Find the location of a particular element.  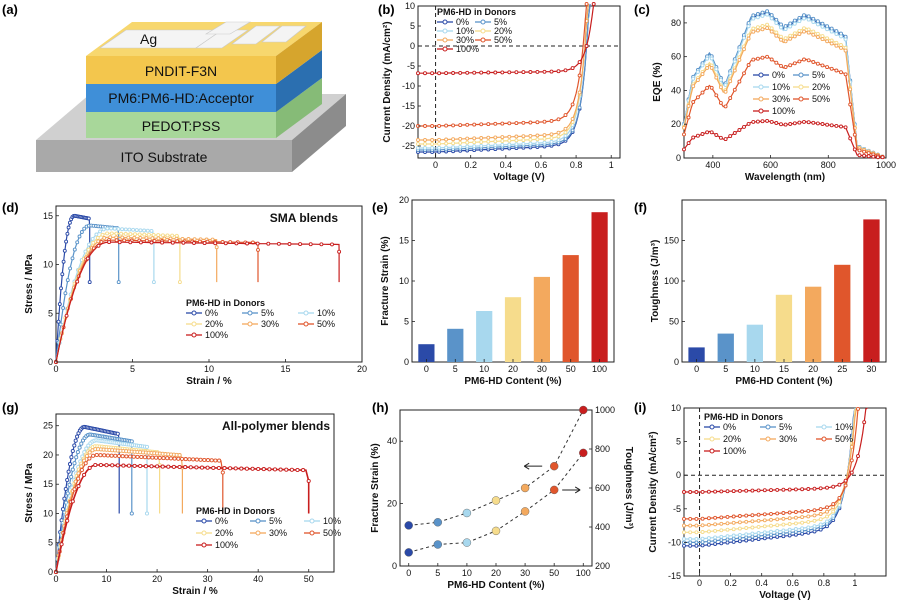

f-ytick-label: 100 is located at coordinates (671, 281).